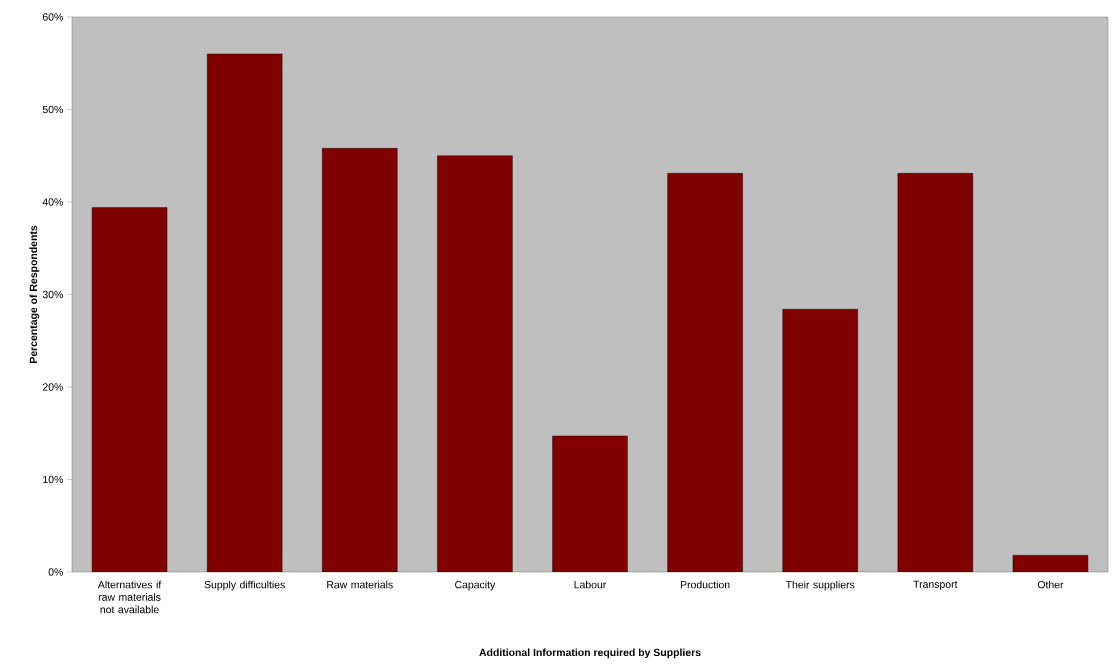  Describe the element at coordinates (34, 294) in the screenshot. I see `y-axis-title: Percentage of Respondents` at that location.